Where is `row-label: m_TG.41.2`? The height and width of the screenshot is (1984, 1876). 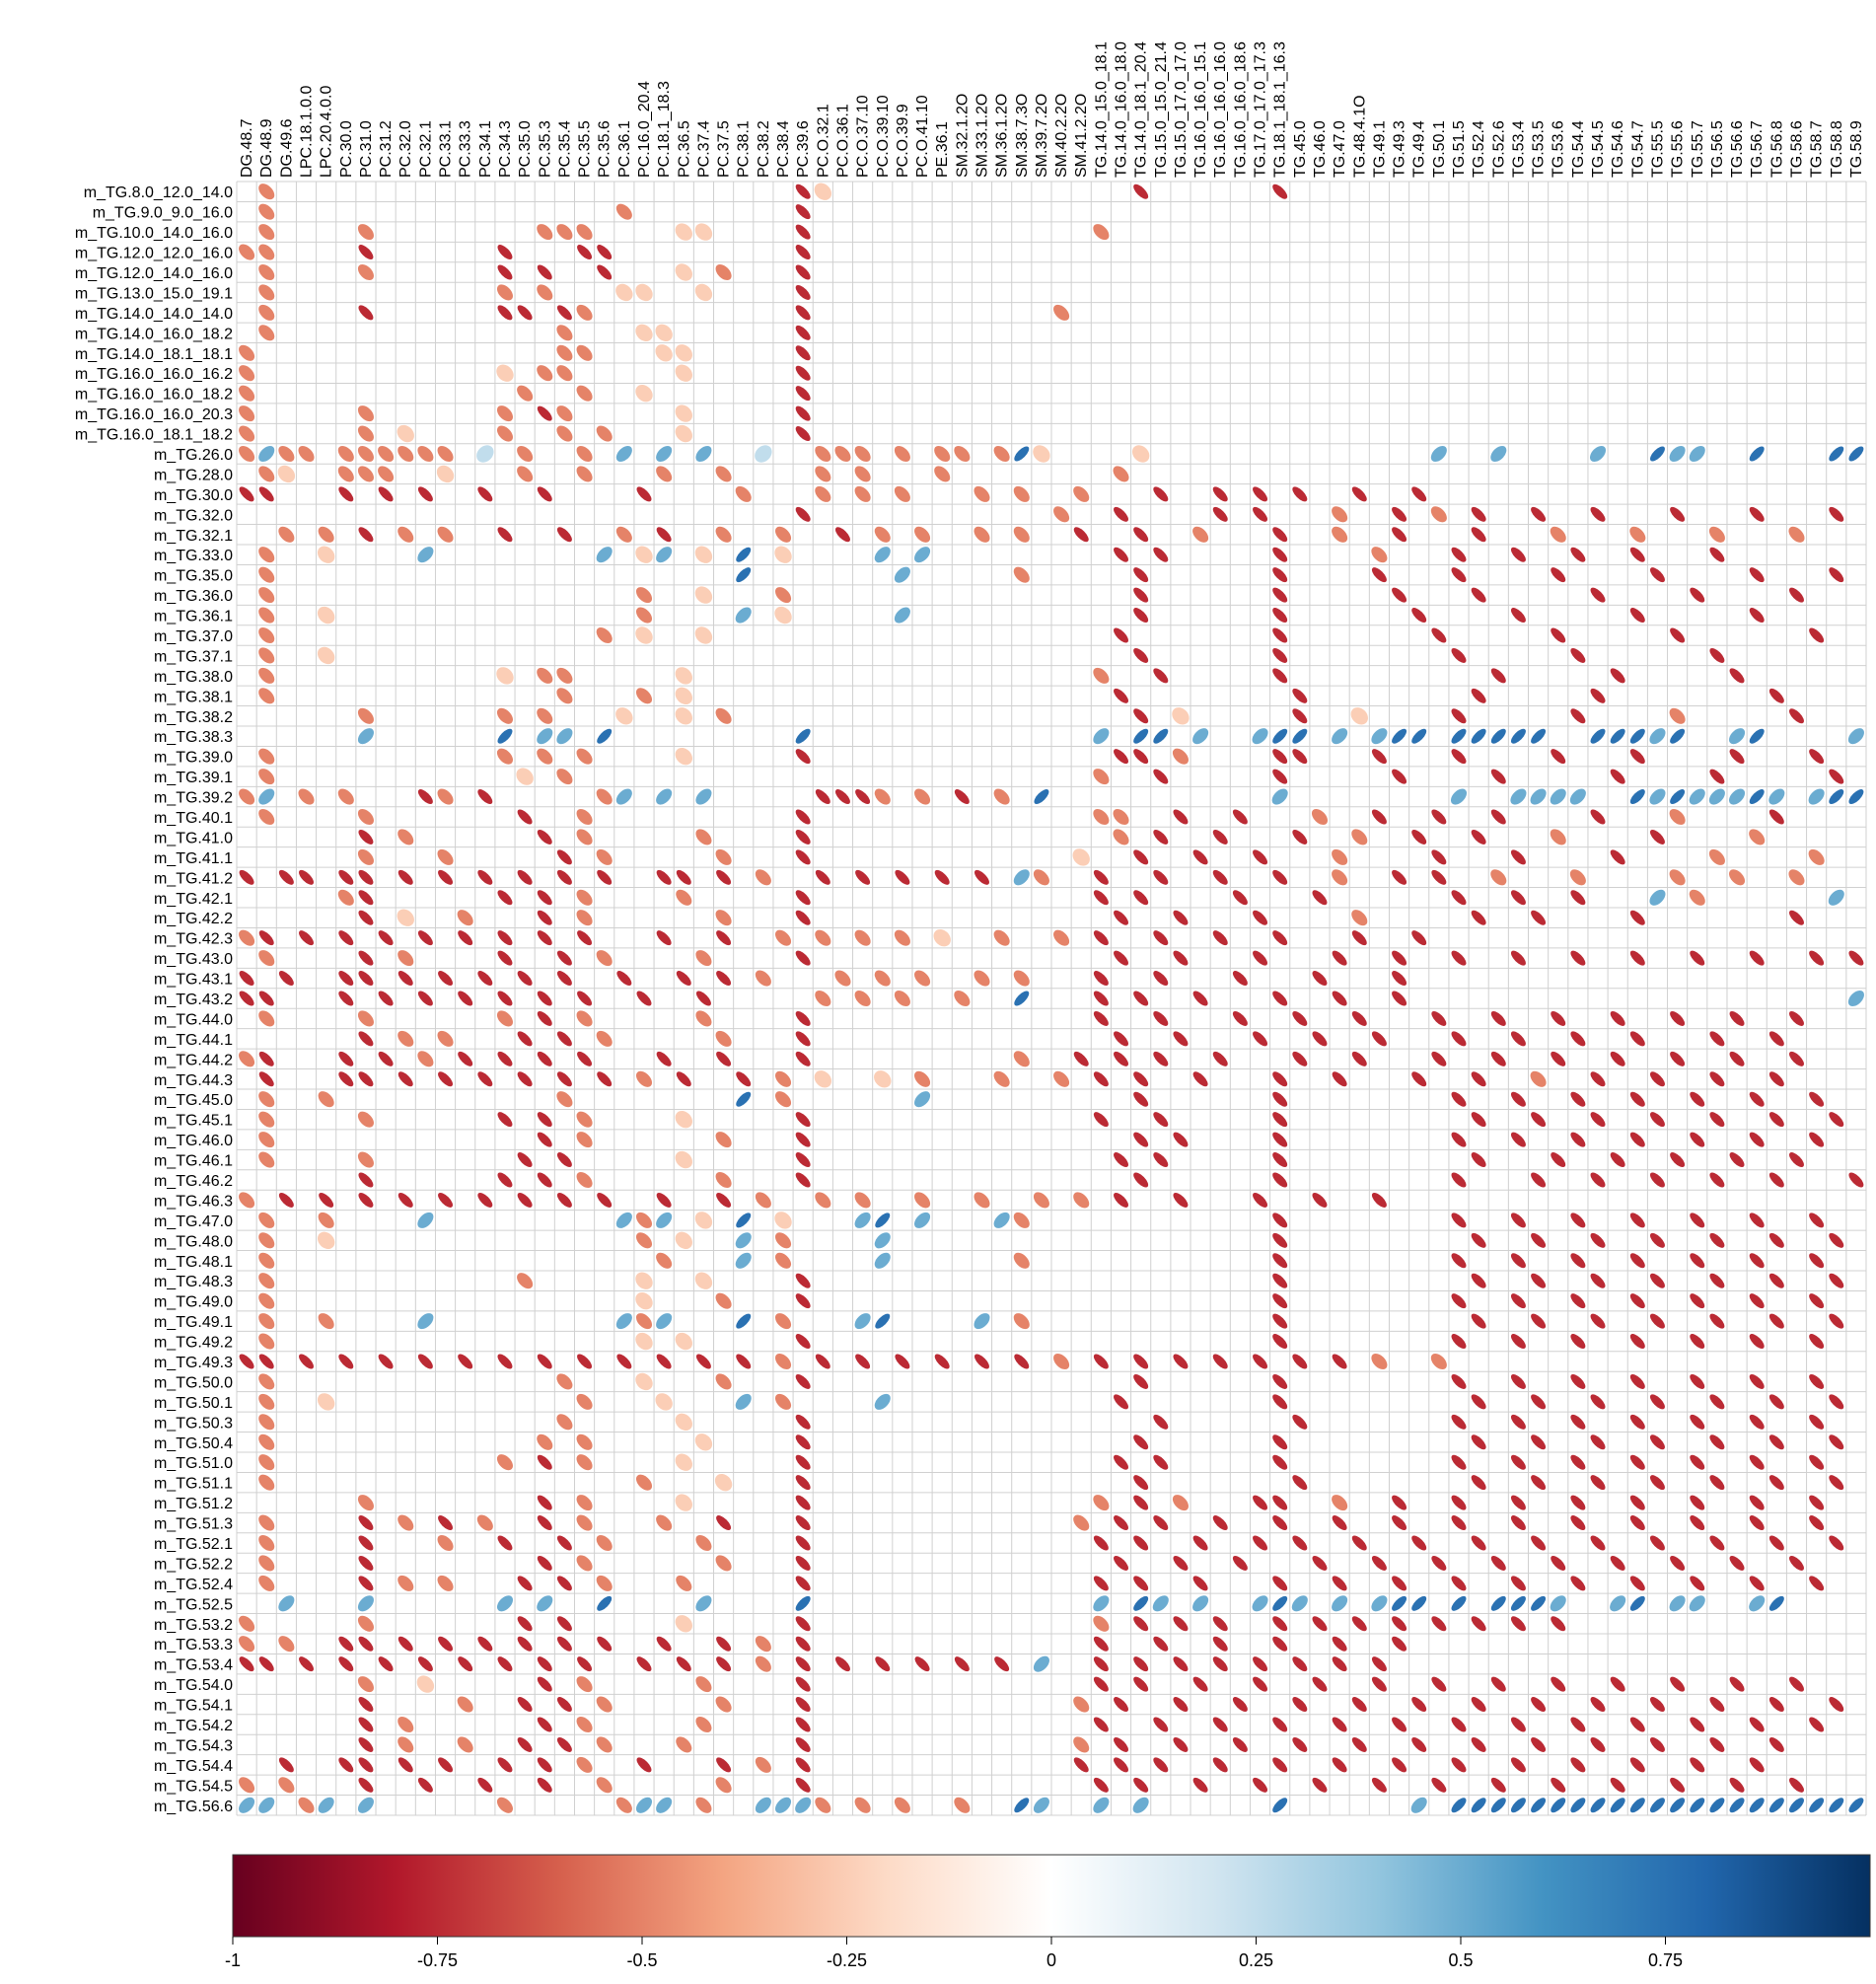
row-label: m_TG.41.2 is located at coordinates (193, 879).